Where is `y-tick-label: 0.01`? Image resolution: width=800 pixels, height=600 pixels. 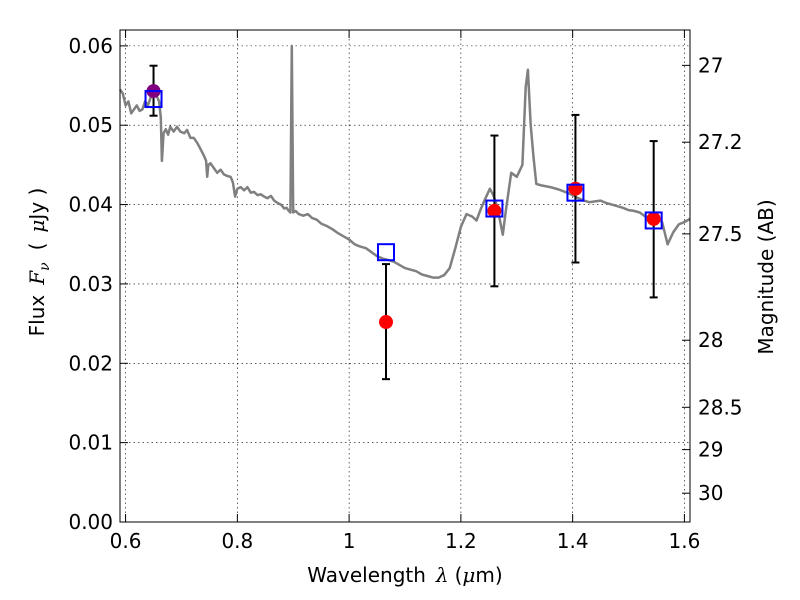 y-tick-label: 0.01 is located at coordinates (90, 443).